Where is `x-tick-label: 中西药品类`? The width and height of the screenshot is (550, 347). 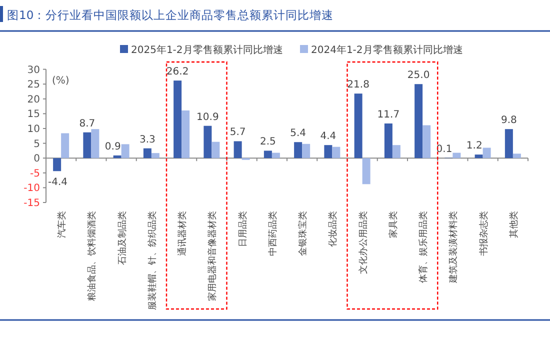 x-tick-label: 中西药品类 is located at coordinates (272, 233).